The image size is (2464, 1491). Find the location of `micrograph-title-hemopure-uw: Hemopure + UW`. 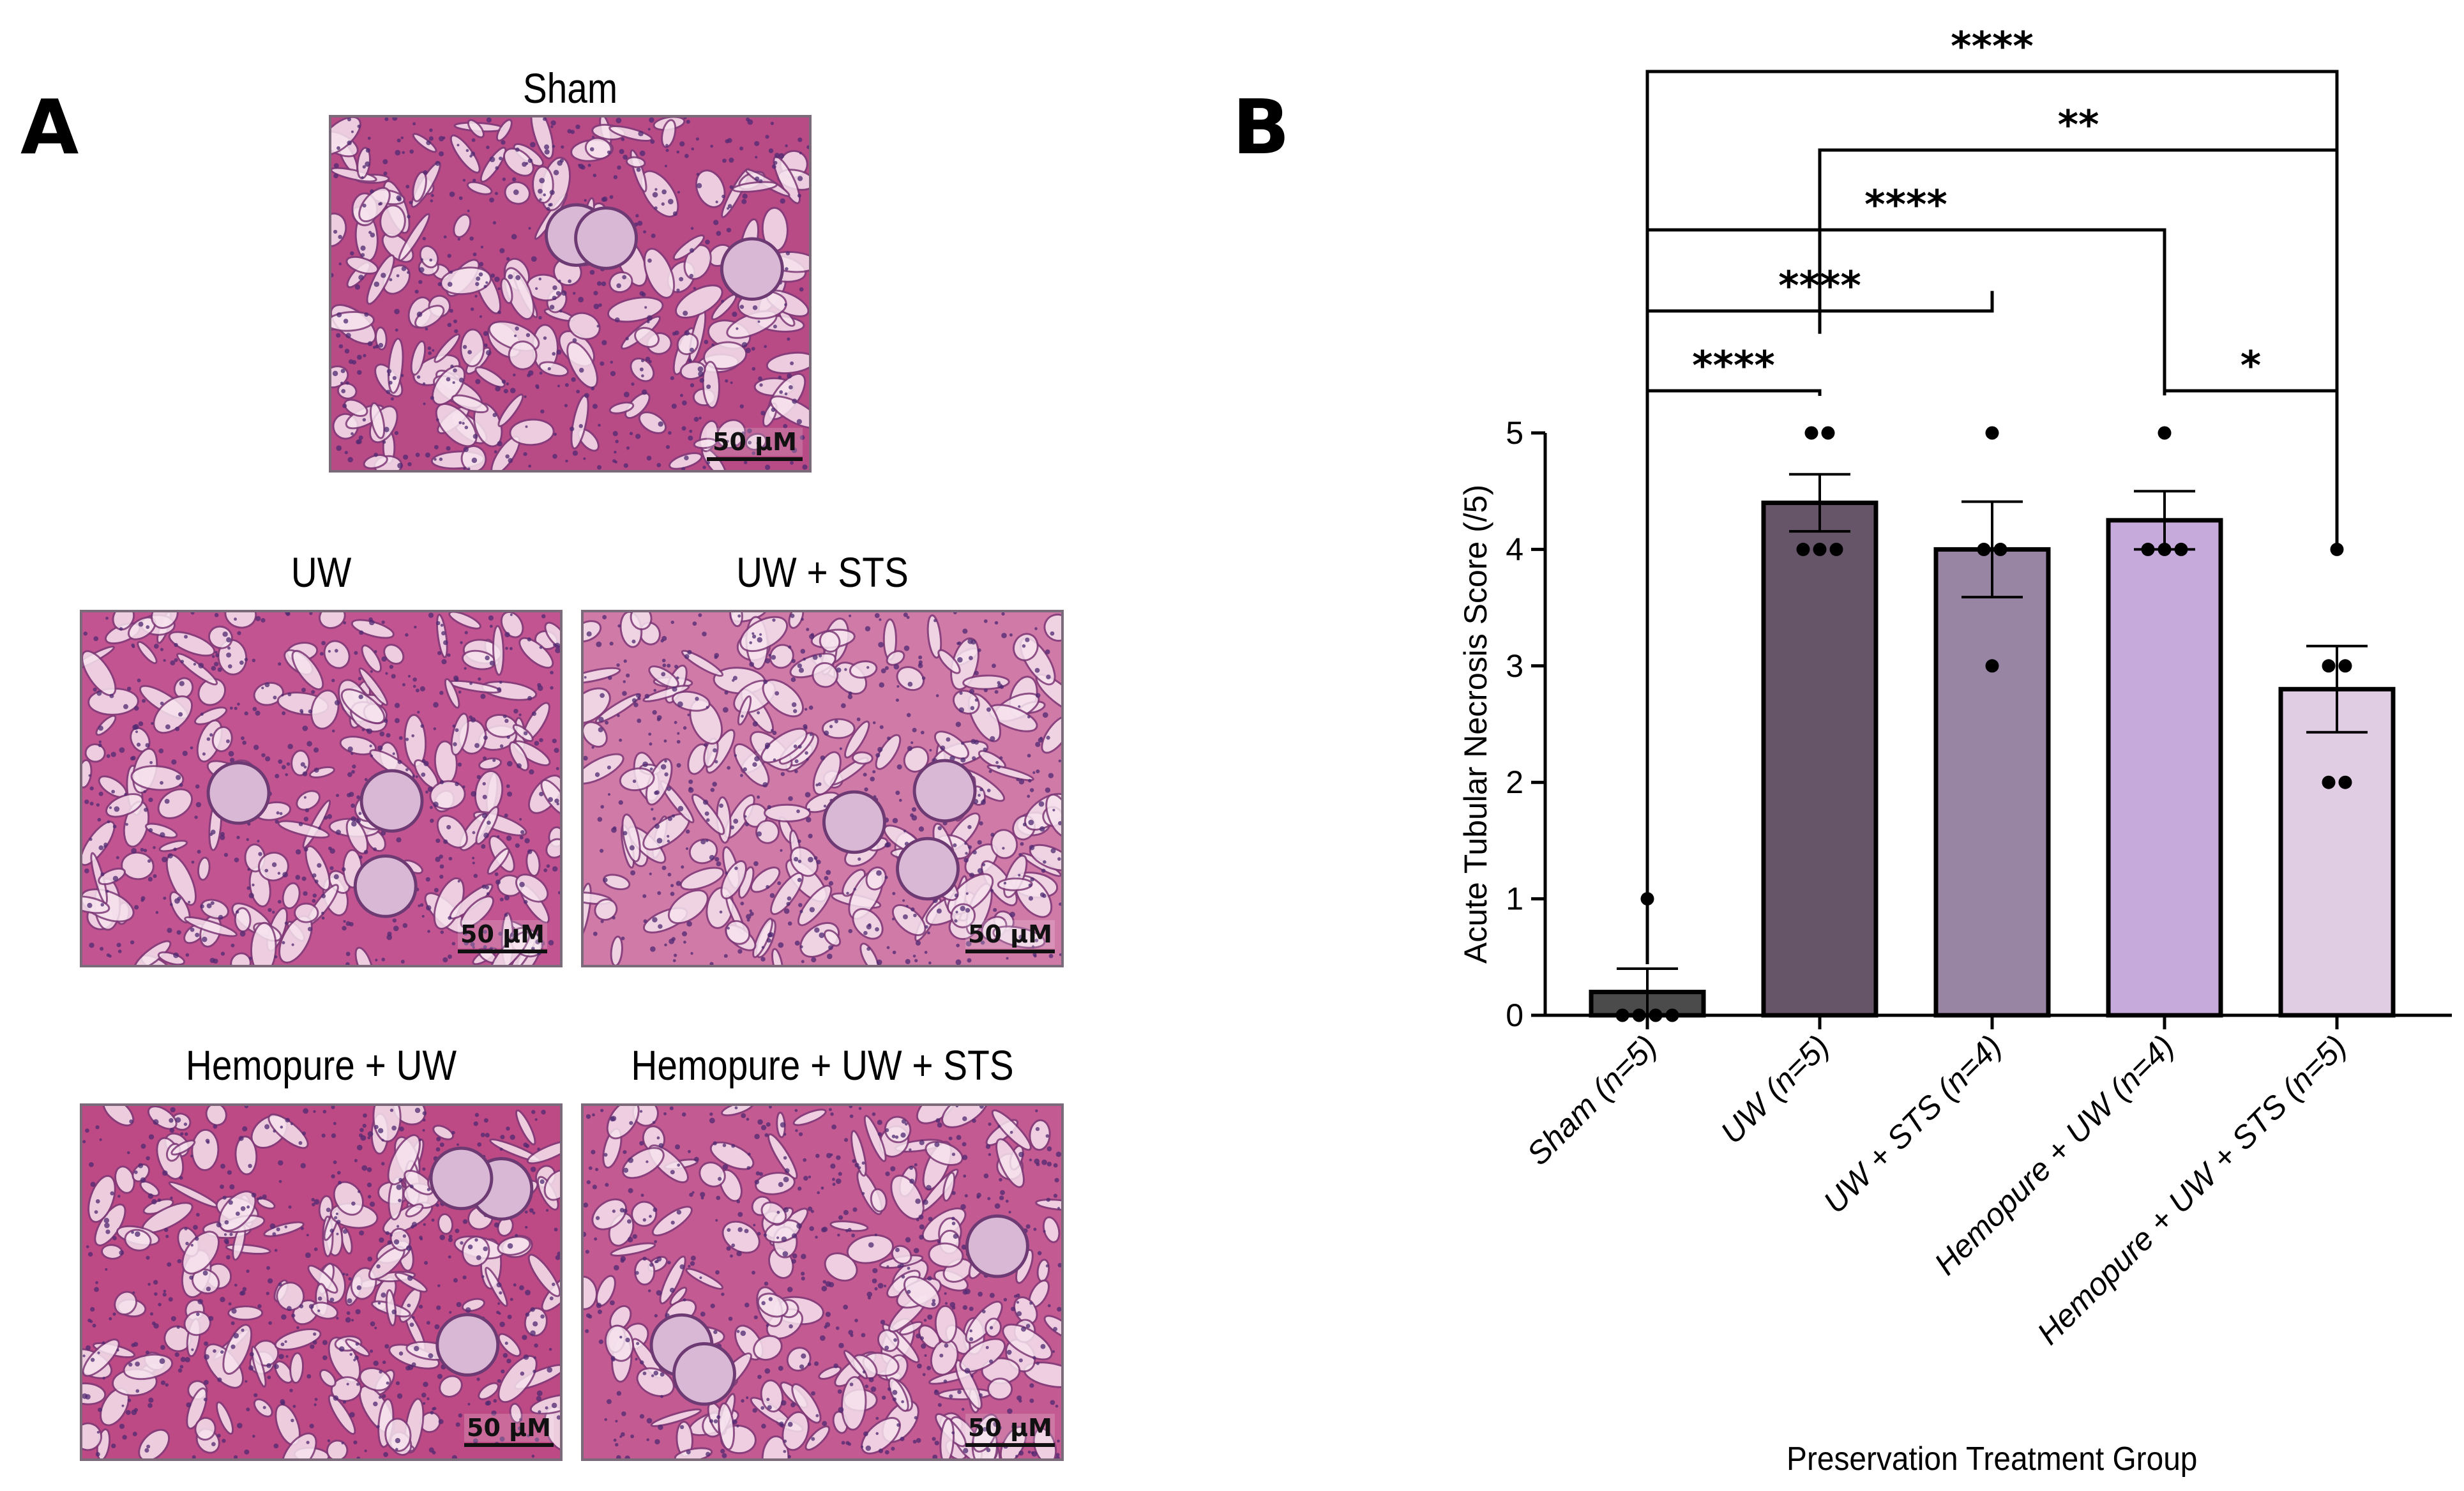

micrograph-title-hemopure-uw: Hemopure + UW is located at coordinates (321, 1065).